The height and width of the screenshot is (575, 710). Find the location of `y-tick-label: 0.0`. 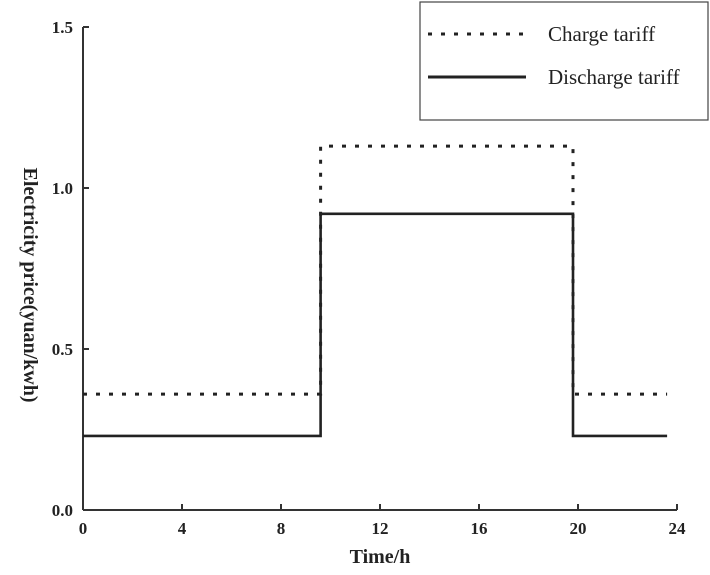

y-tick-label: 0.0 is located at coordinates (62, 510).